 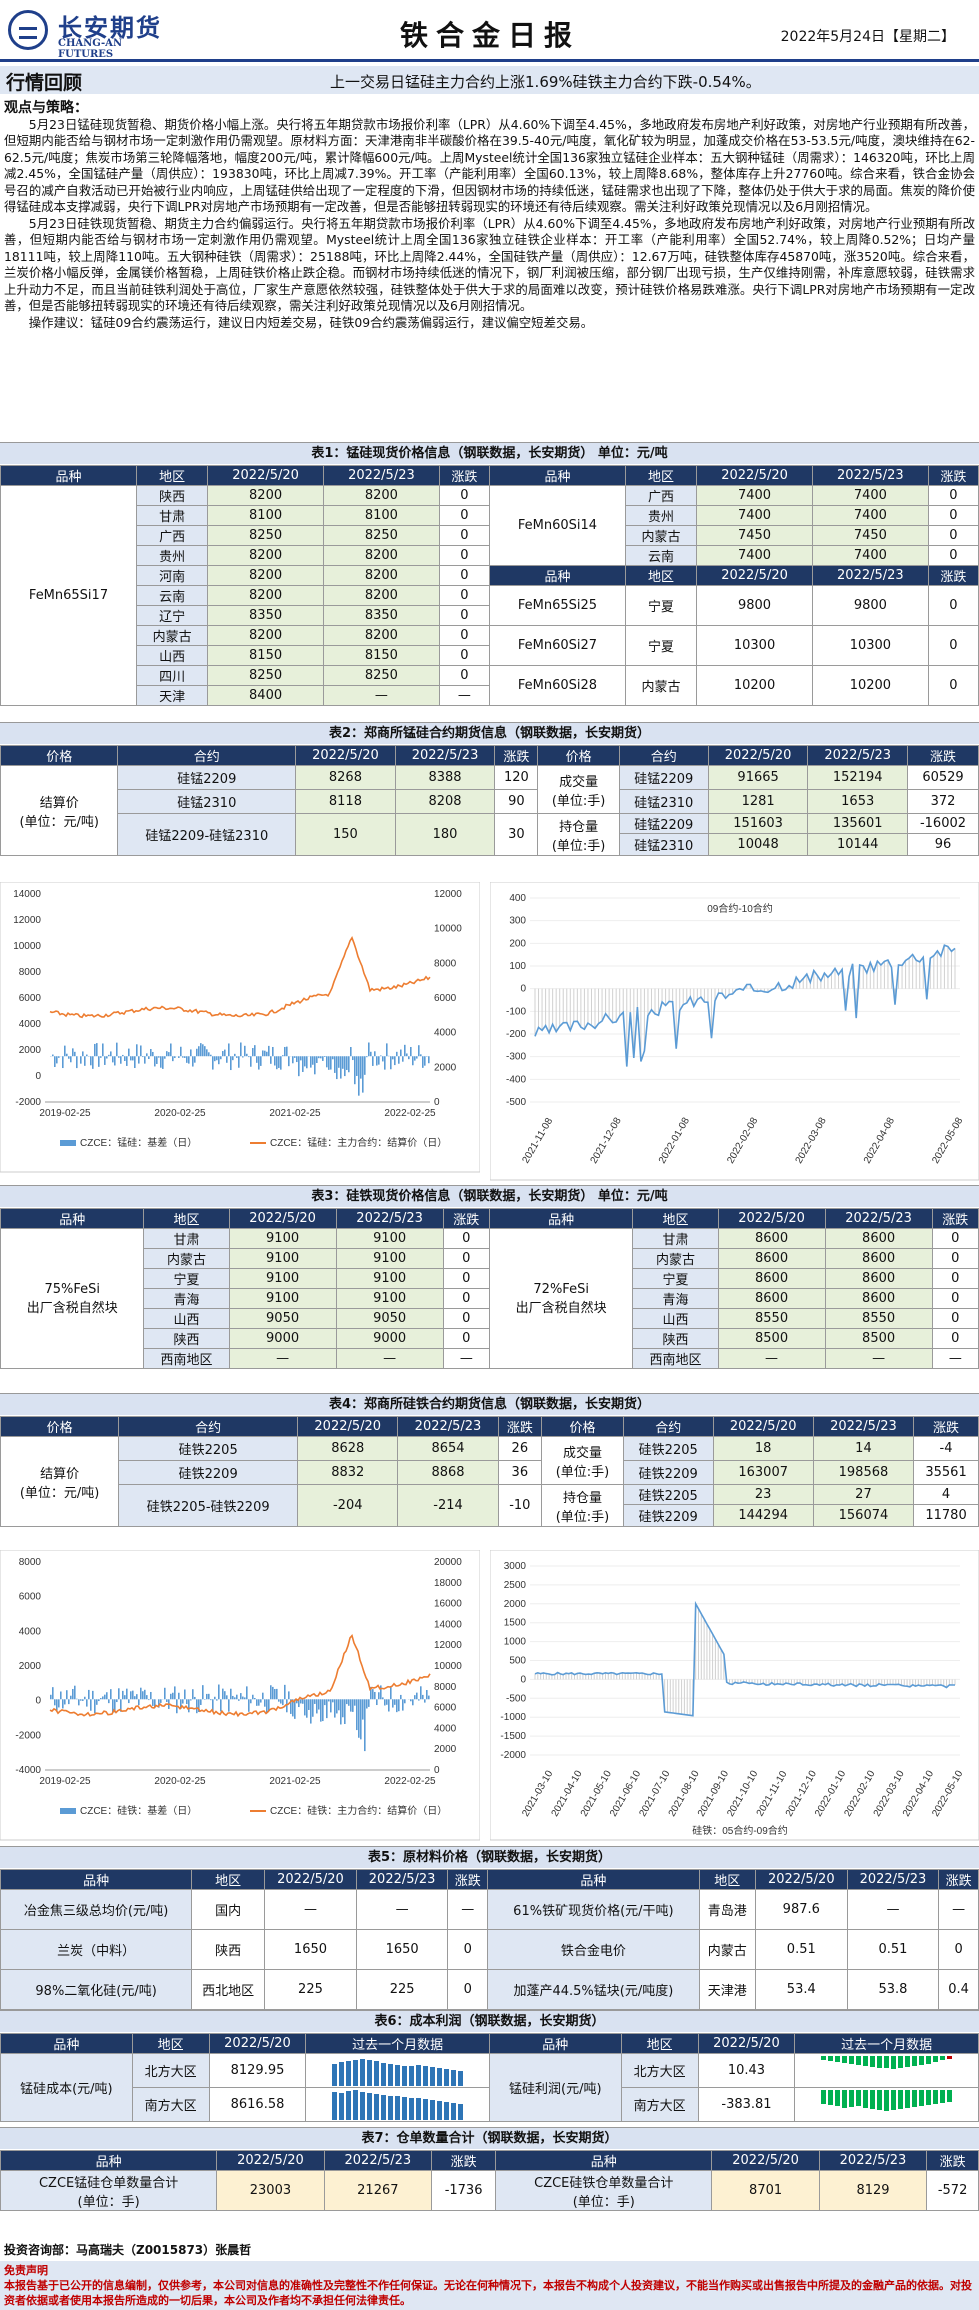 I want to click on table-cell: 8500, so click(x=771, y=1339).